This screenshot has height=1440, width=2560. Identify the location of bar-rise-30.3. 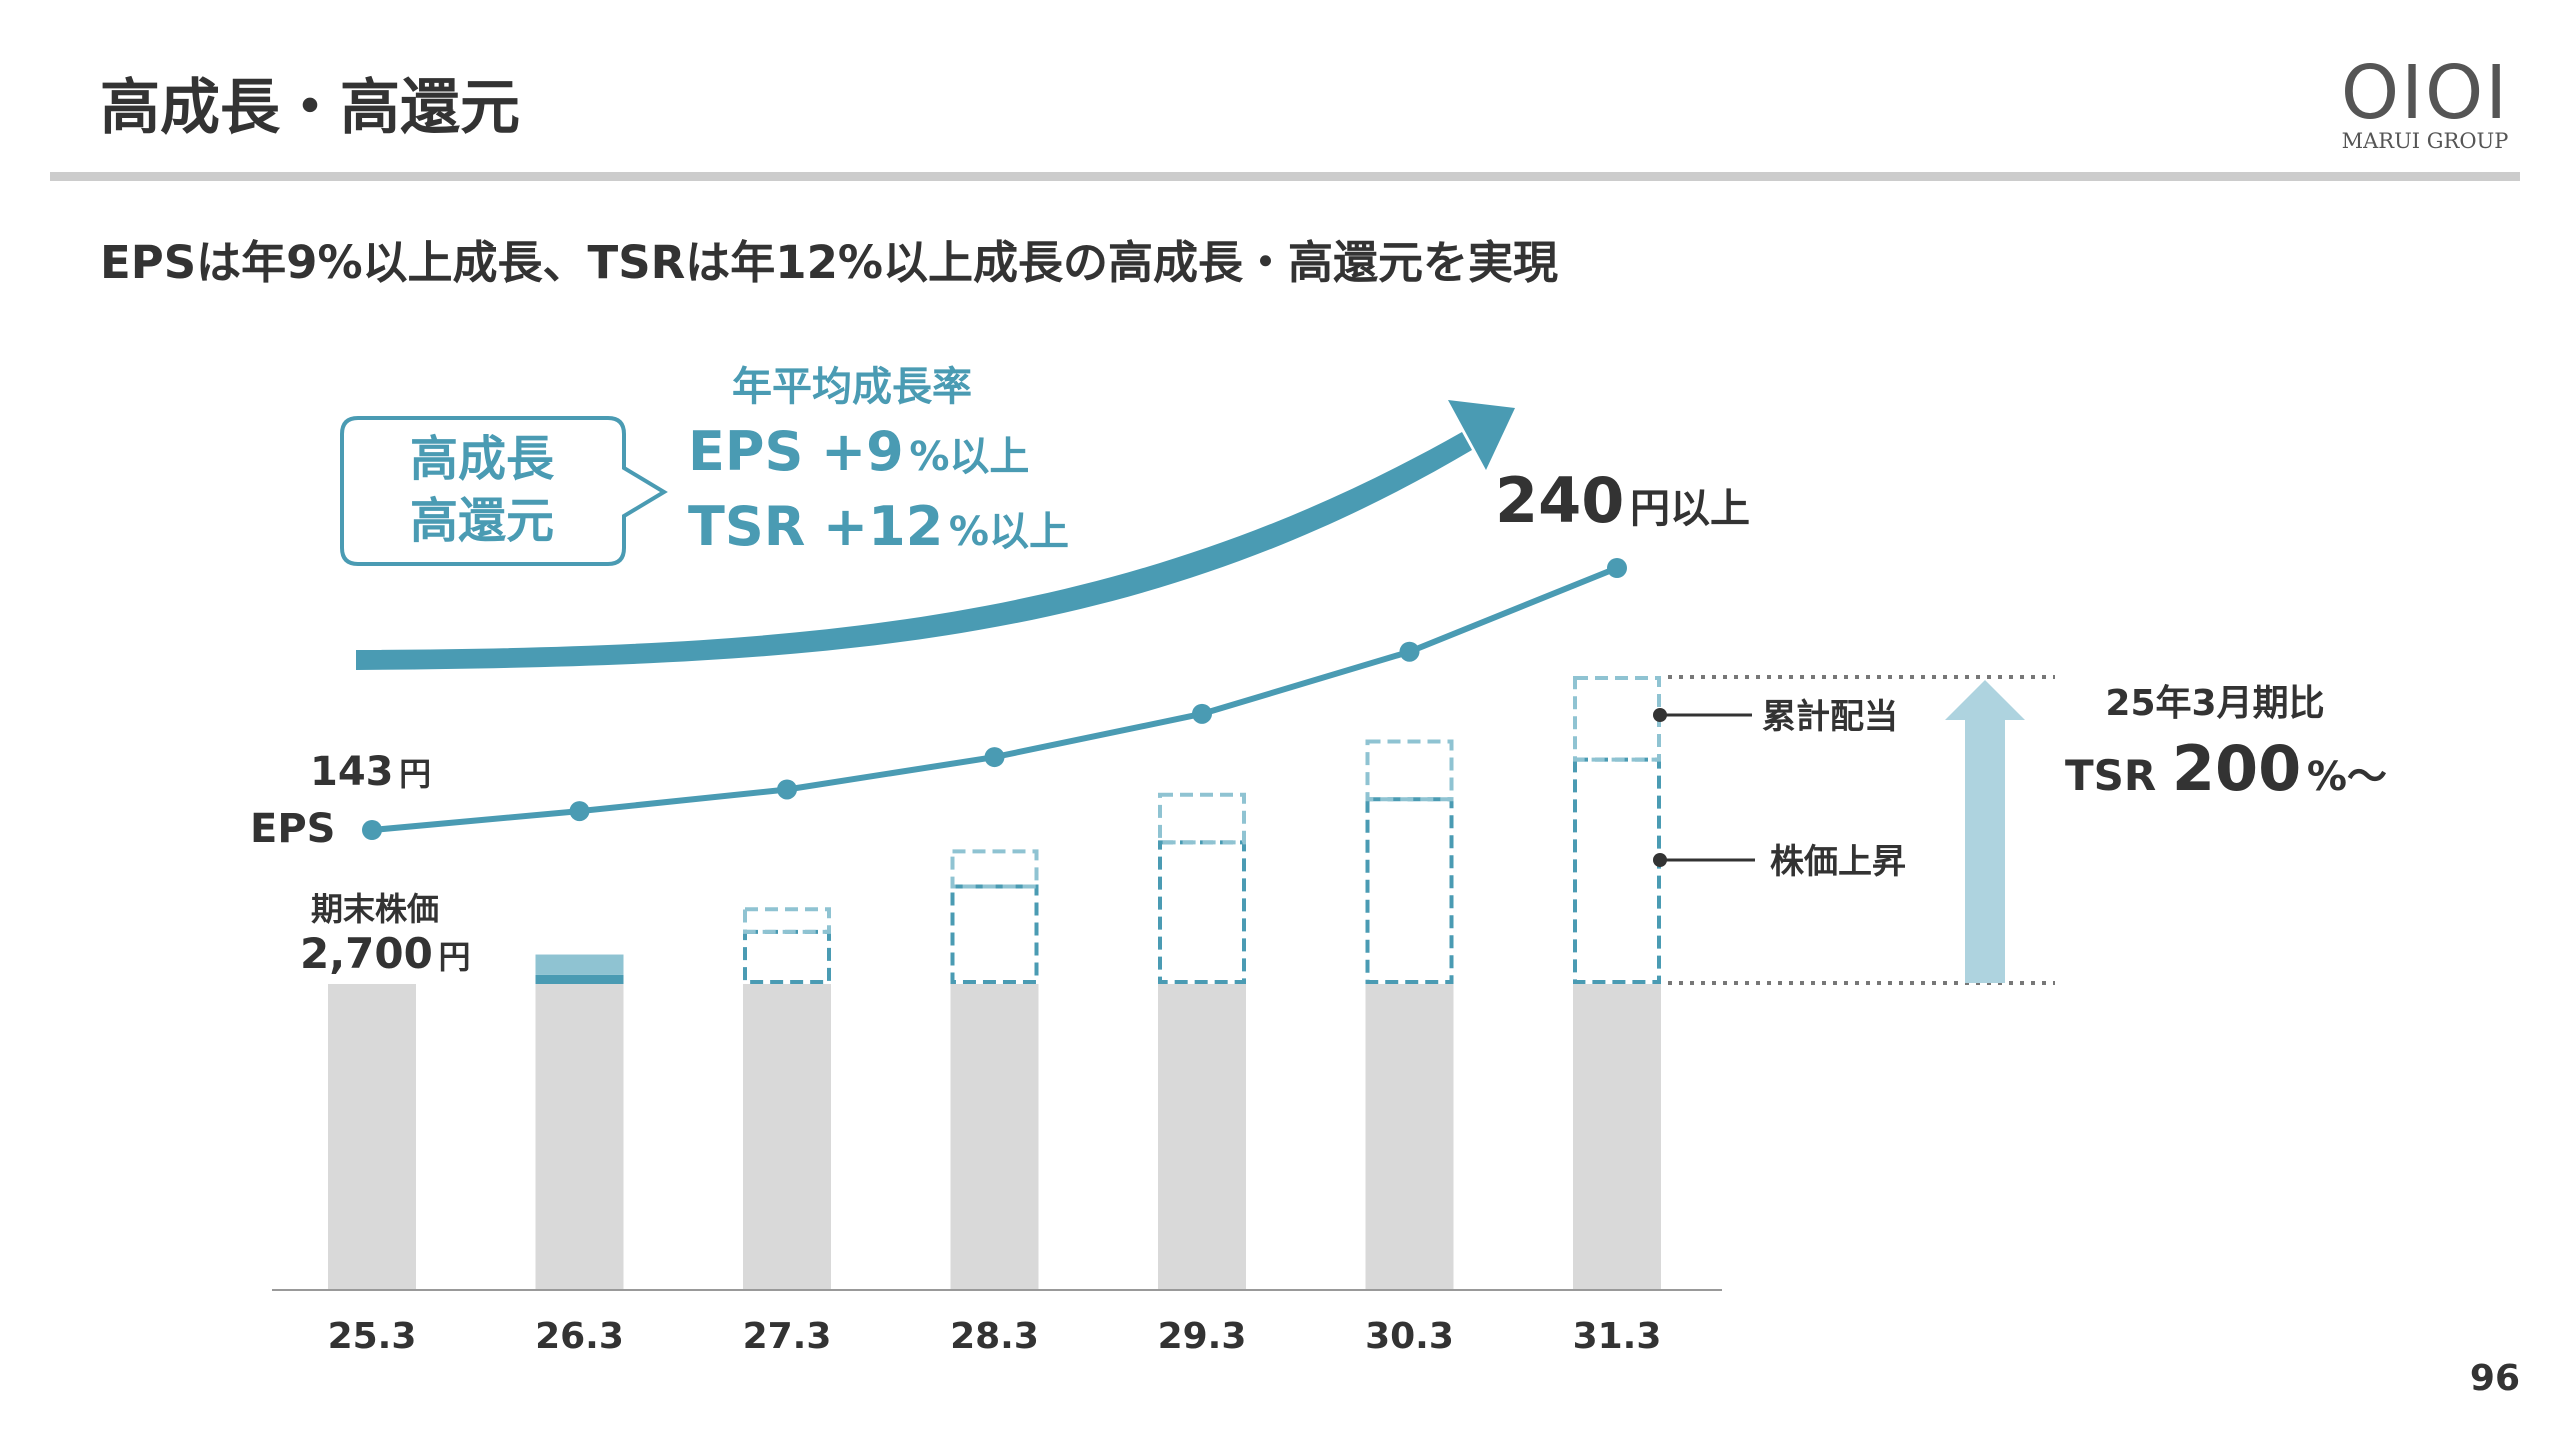
(1409, 890).